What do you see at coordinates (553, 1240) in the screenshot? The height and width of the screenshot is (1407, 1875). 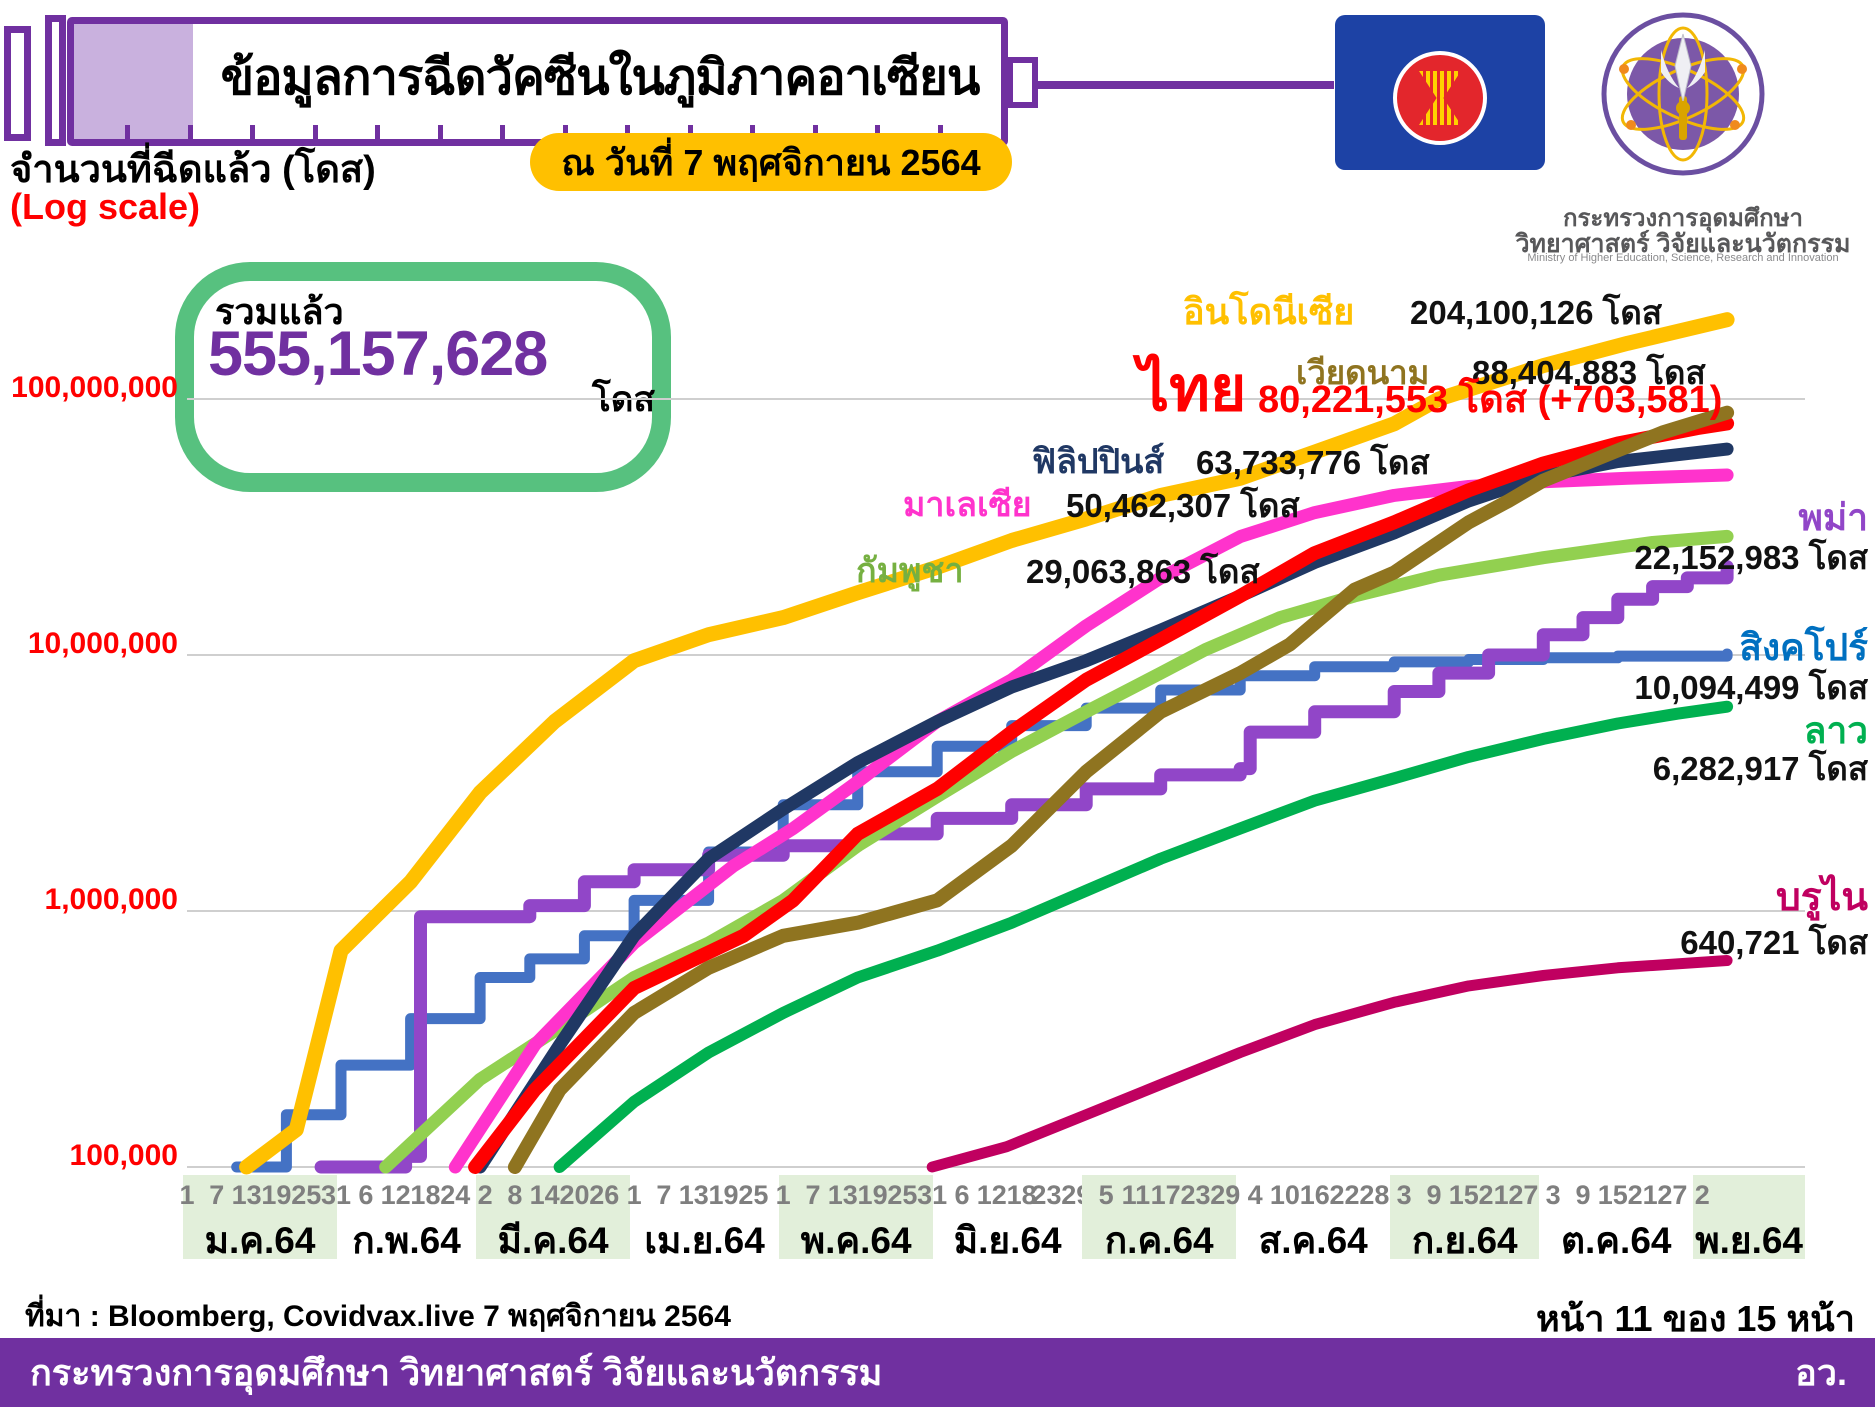 I see `x-axis-month-label: มี.ค.64` at bounding box center [553, 1240].